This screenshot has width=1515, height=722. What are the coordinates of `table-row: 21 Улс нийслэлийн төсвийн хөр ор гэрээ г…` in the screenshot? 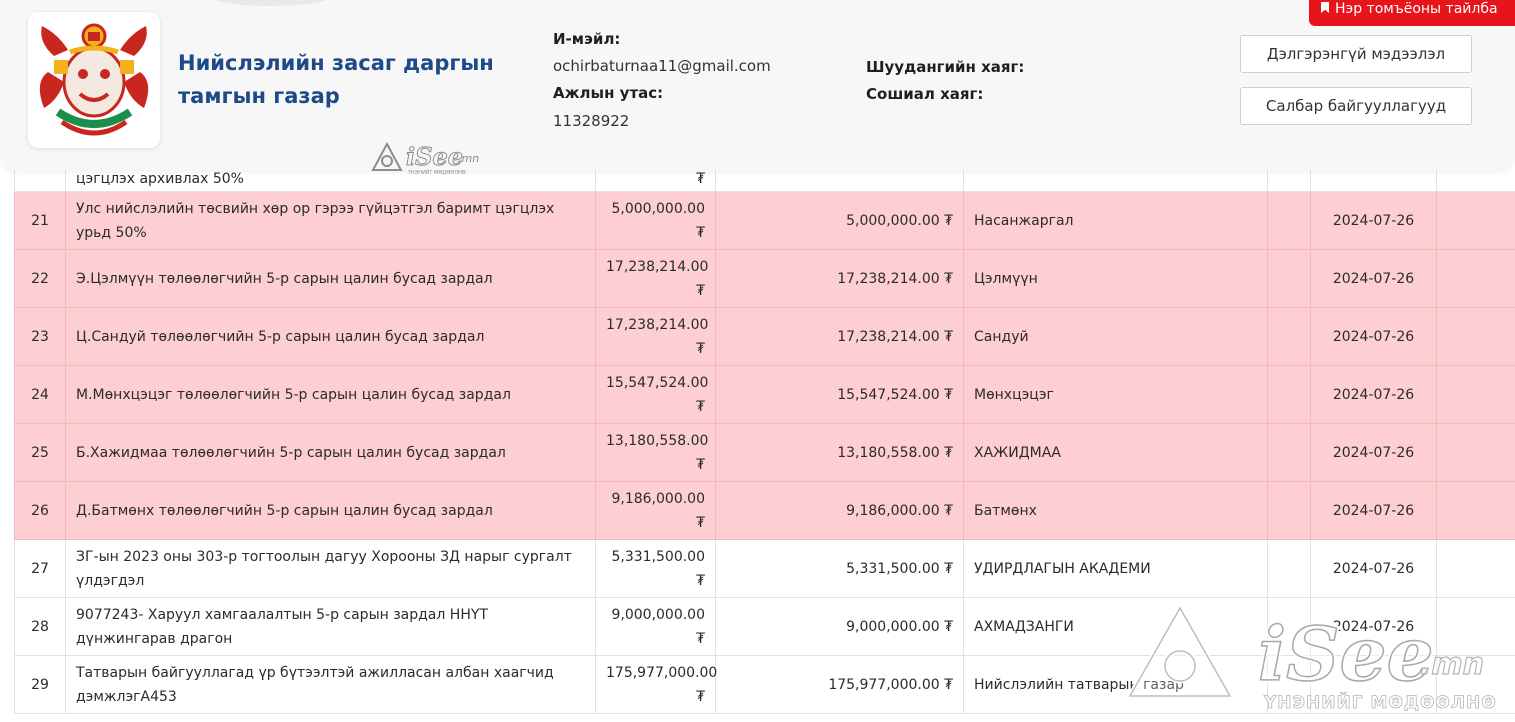 It's located at (764, 220).